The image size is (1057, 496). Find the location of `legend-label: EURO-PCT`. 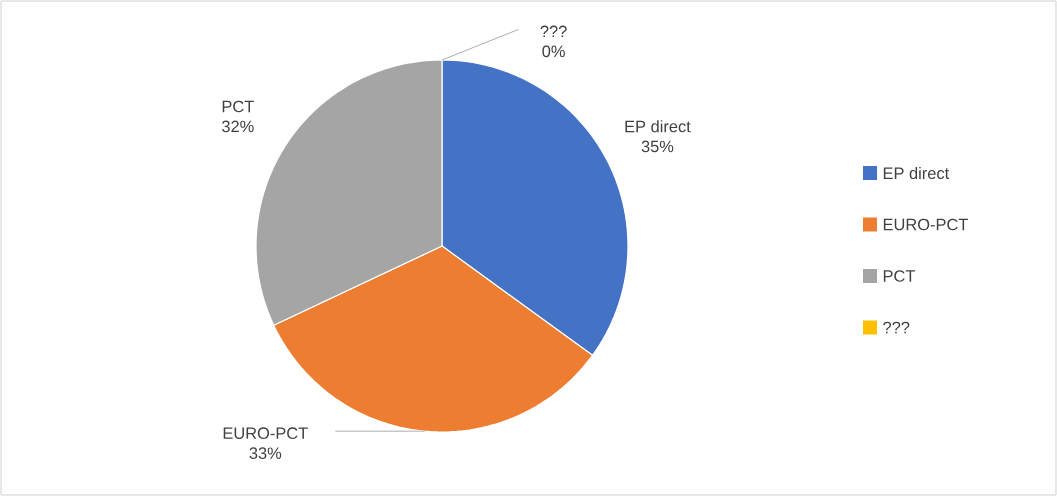

legend-label: EURO-PCT is located at coordinates (925, 224).